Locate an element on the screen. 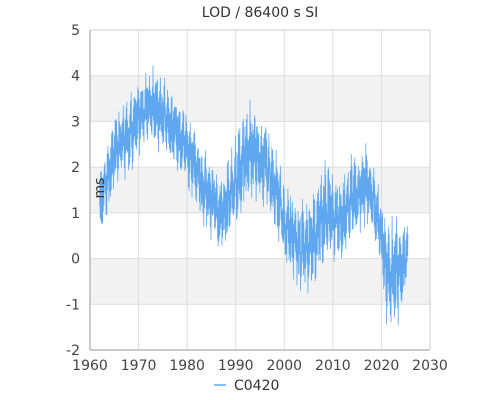  x-tick-label: 1990 is located at coordinates (236, 366).